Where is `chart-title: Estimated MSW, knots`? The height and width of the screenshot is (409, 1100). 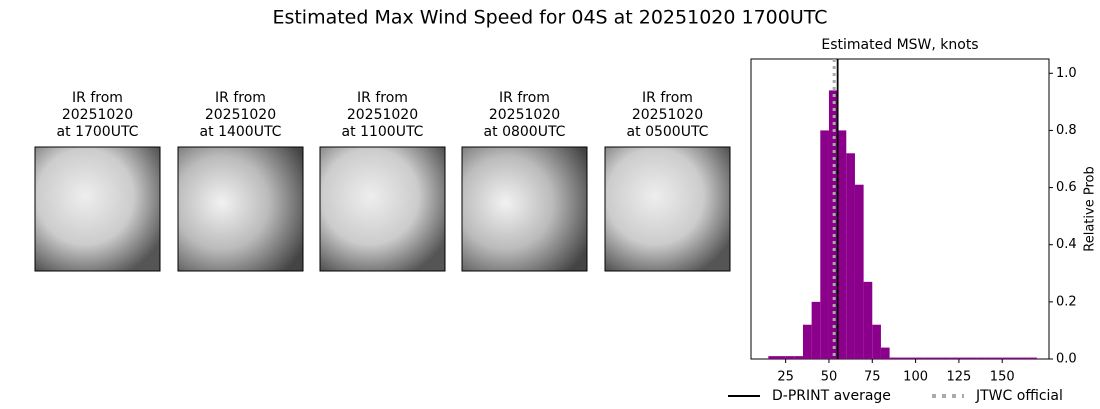 chart-title: Estimated MSW, knots is located at coordinates (899, 45).